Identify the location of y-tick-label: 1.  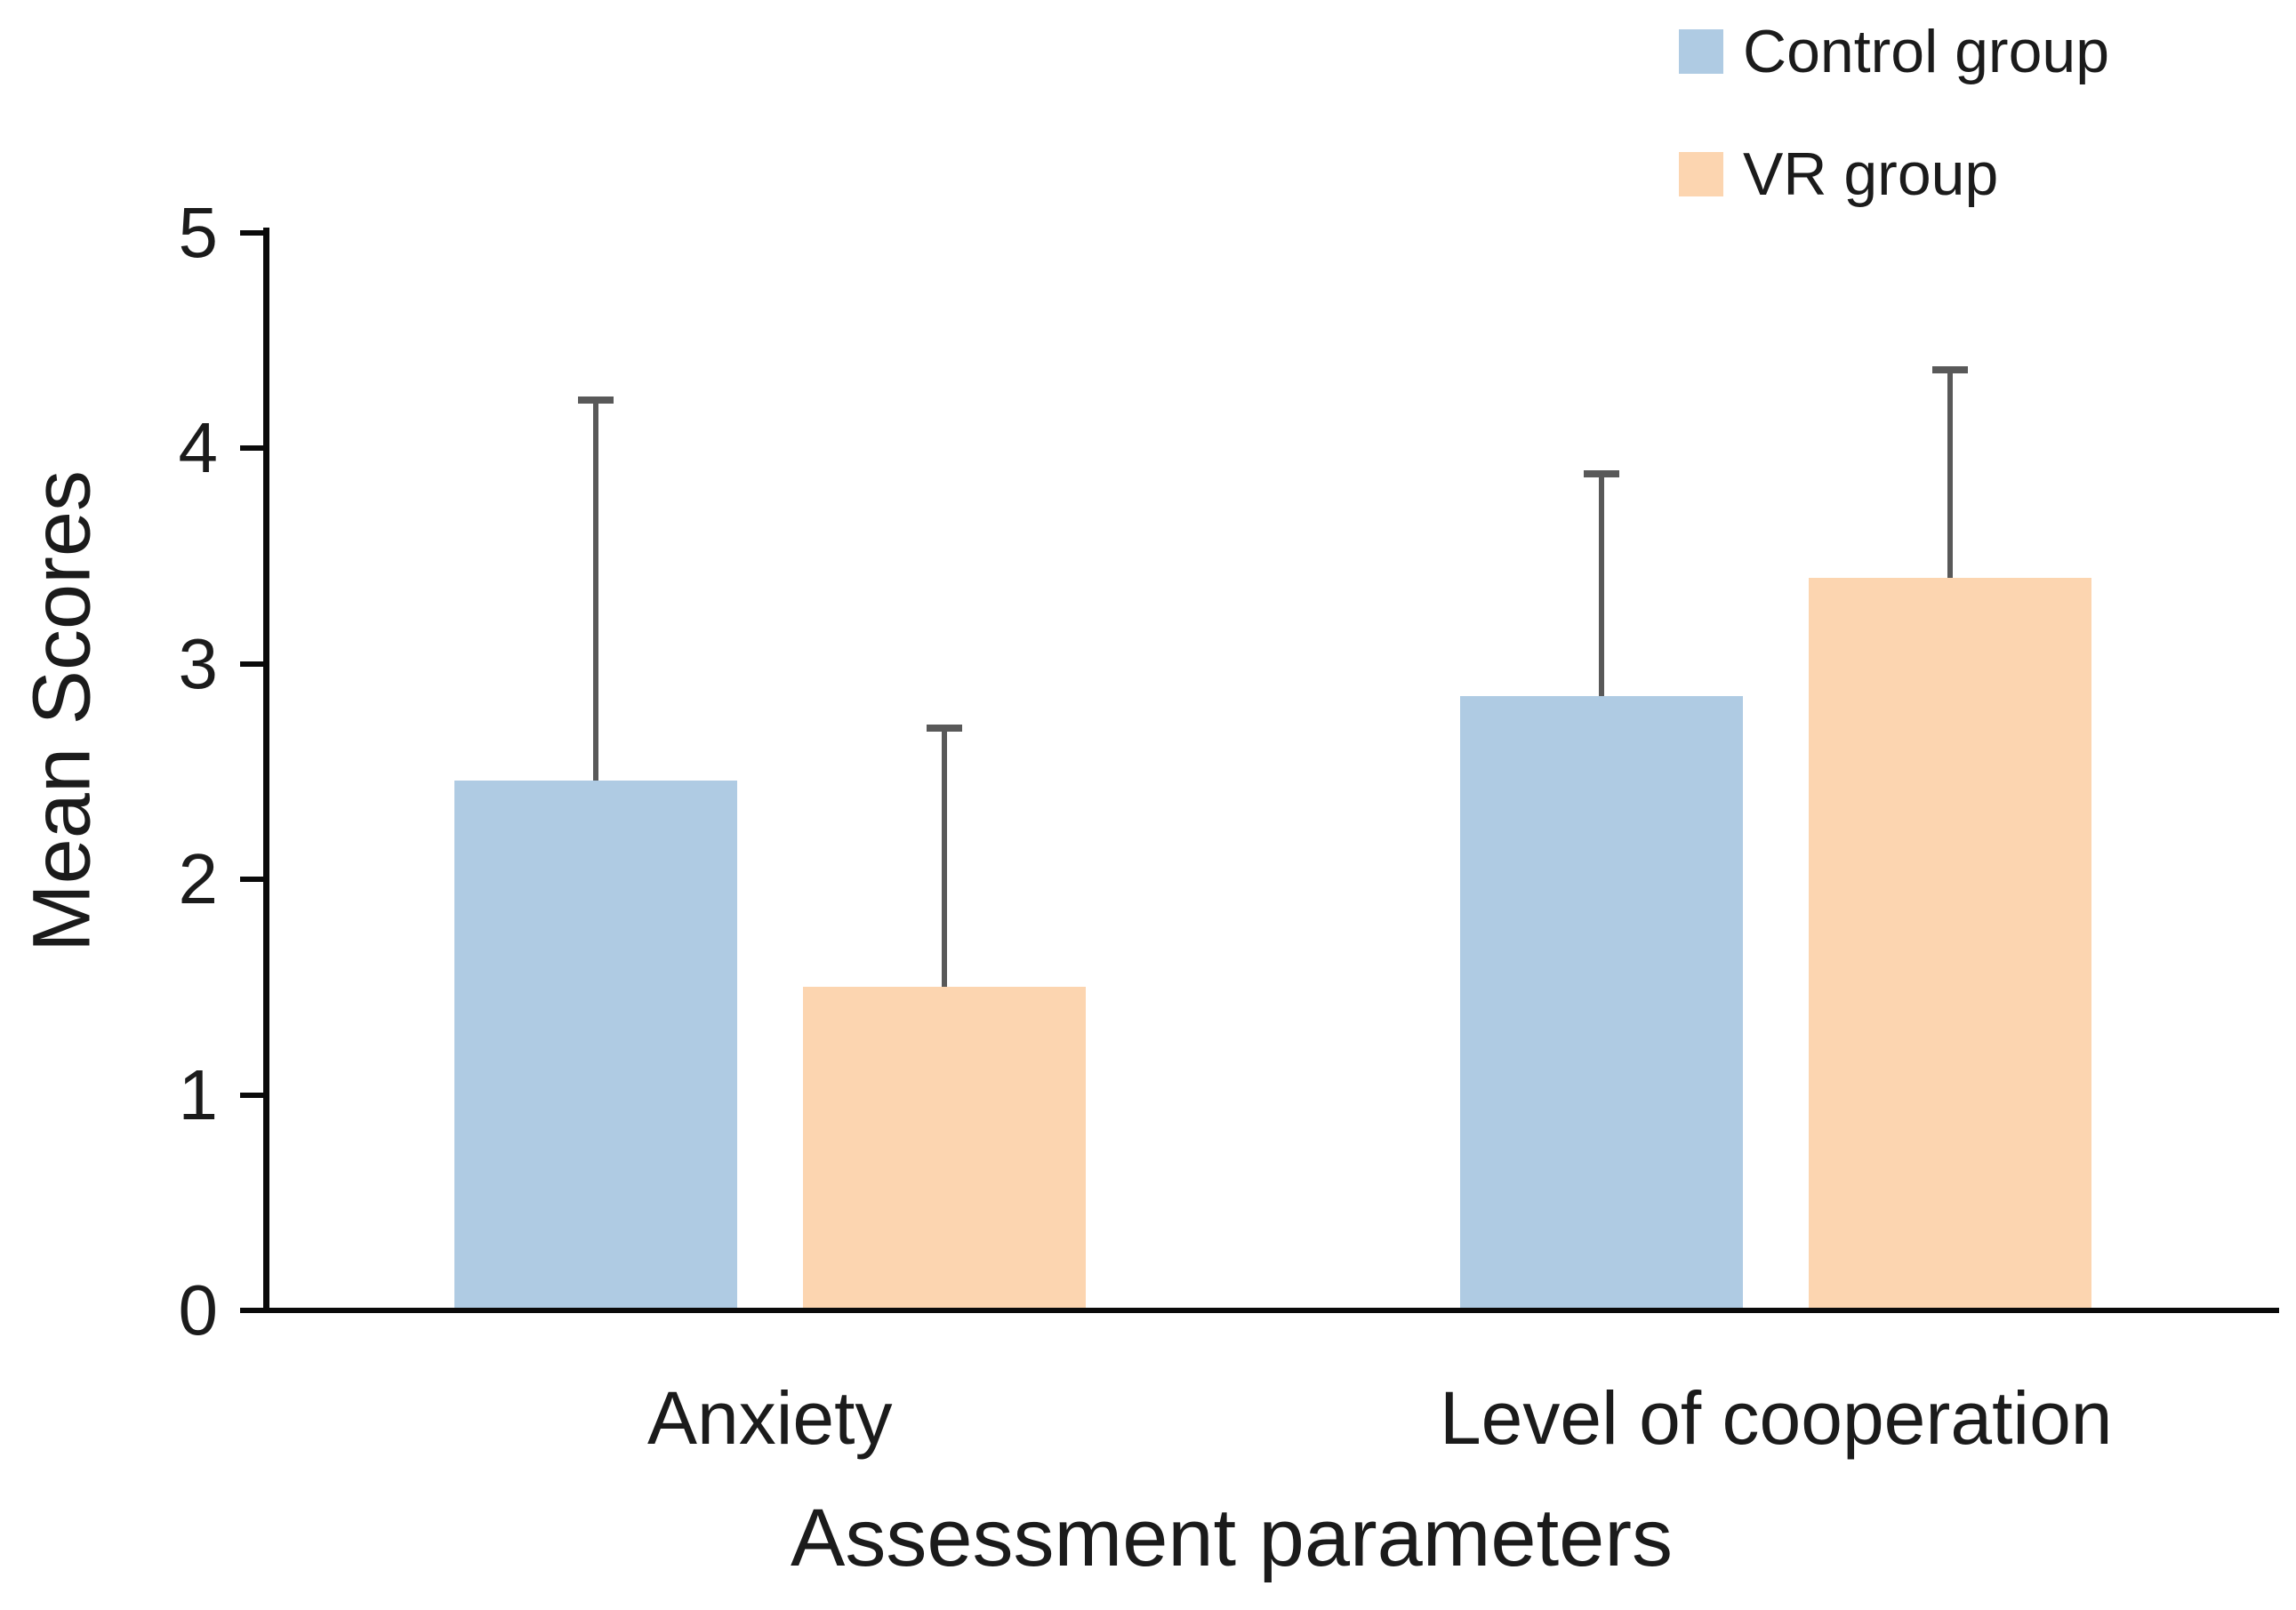
(198, 1094).